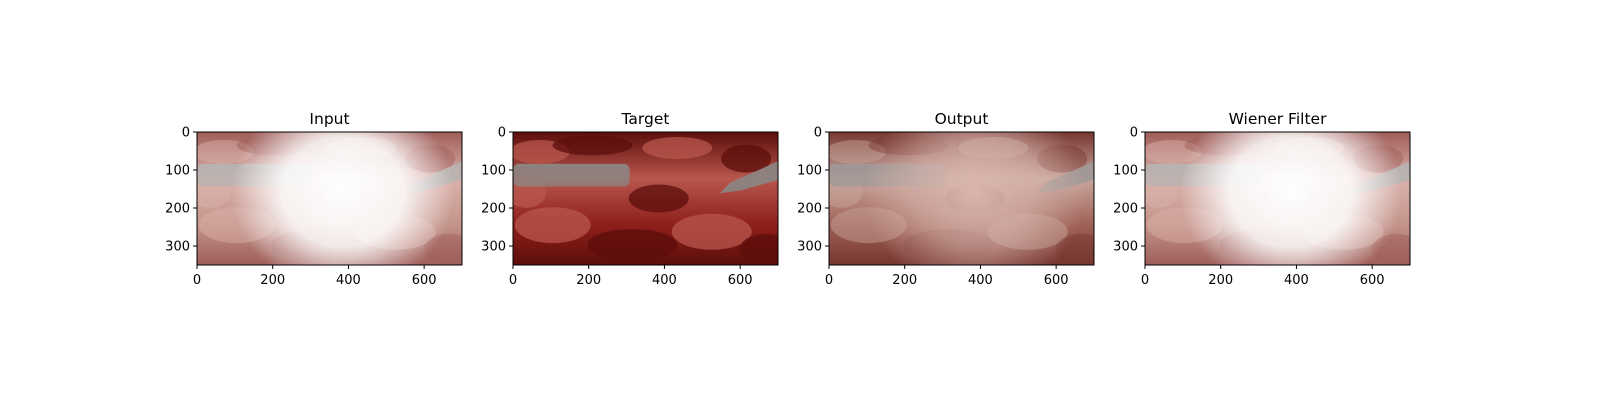 This screenshot has width=1600, height=400. Describe the element at coordinates (962, 119) in the screenshot. I see `panel-title: Output` at that location.